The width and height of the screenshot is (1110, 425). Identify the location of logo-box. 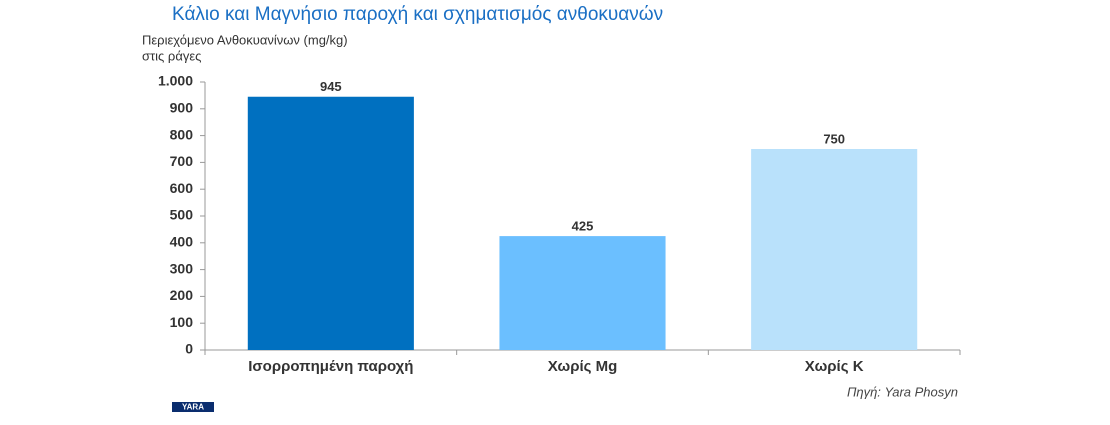
(193, 407).